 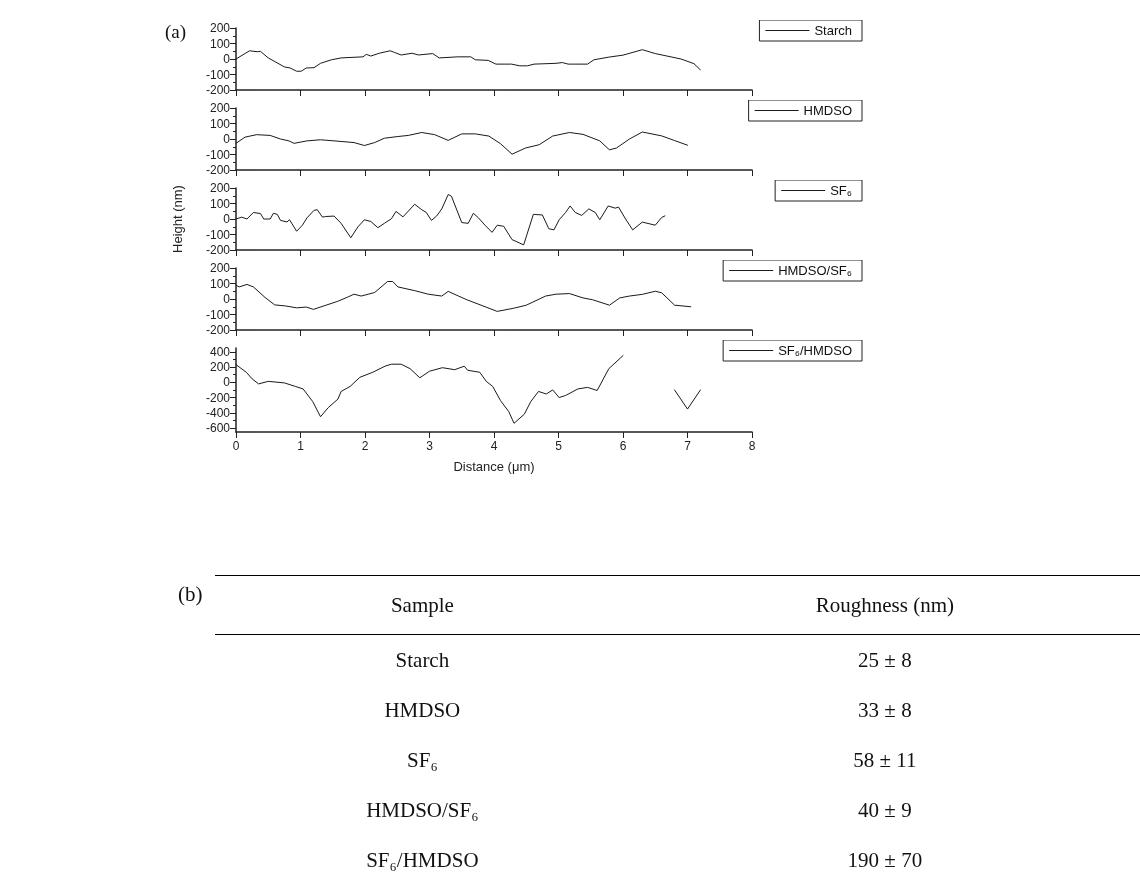 What do you see at coordinates (885, 859) in the screenshot?
I see `text: 190 ± 70` at bounding box center [885, 859].